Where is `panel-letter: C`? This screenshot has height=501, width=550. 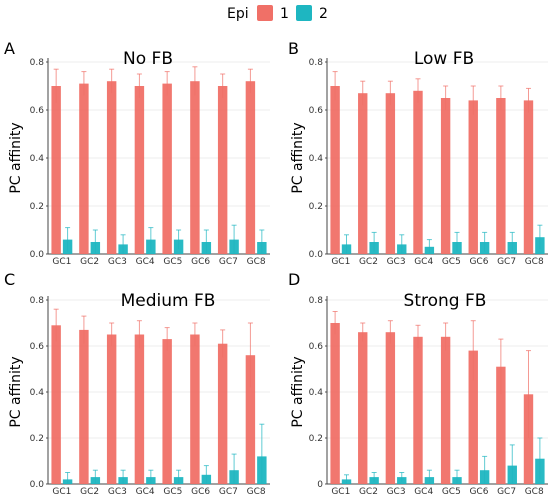
panel-letter: C is located at coordinates (9, 279).